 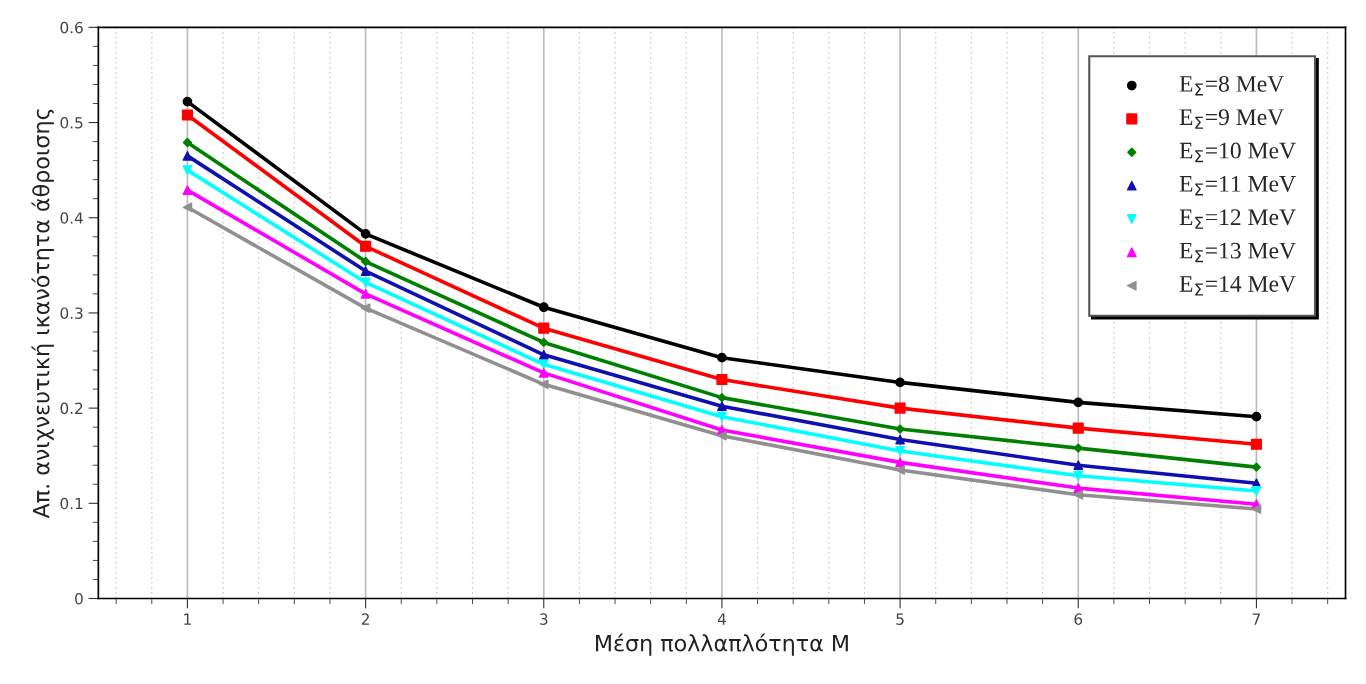 What do you see at coordinates (42, 314) in the screenshot?
I see `y-axis-title: Απ. ανιχνευτική ικανότητα άθροισης` at bounding box center [42, 314].